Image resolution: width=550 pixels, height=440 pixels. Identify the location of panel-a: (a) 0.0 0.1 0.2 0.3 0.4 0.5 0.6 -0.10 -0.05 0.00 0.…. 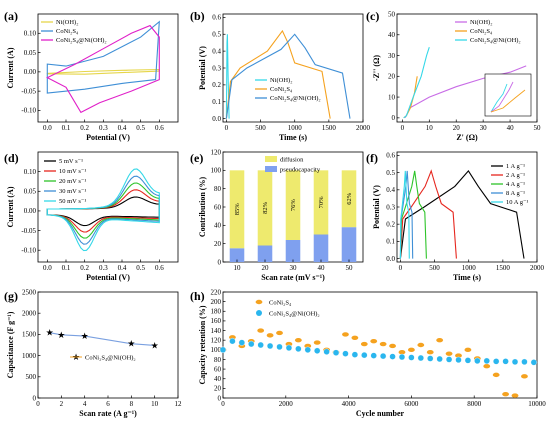
(91, 75).